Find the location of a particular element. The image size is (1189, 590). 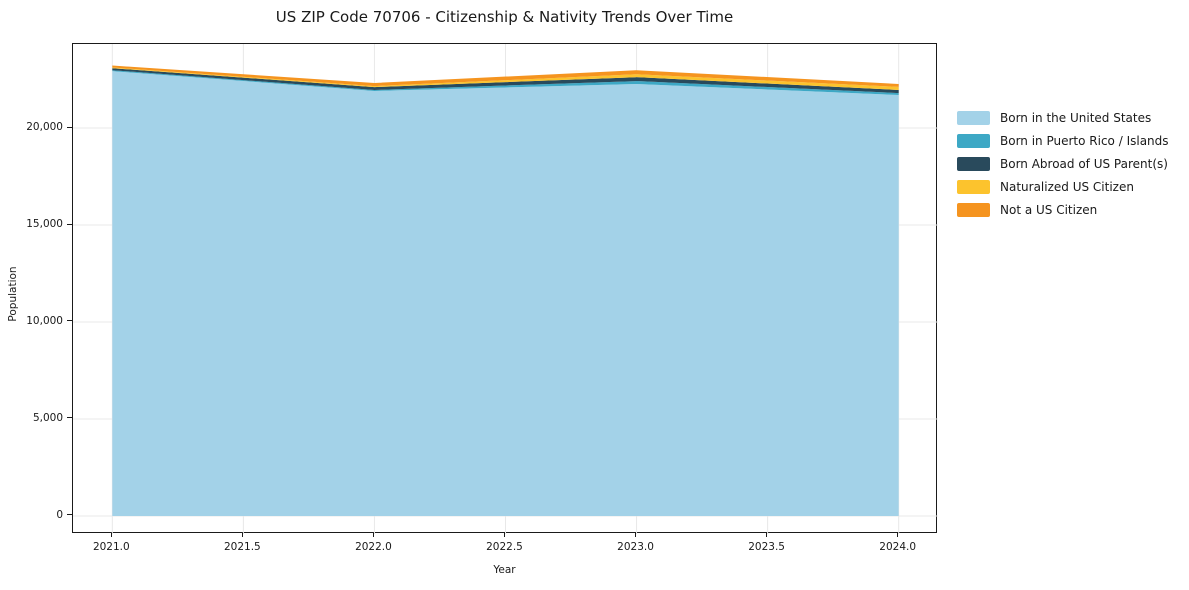

legend-item-3: Naturalized US Citizen is located at coordinates (1063, 186).